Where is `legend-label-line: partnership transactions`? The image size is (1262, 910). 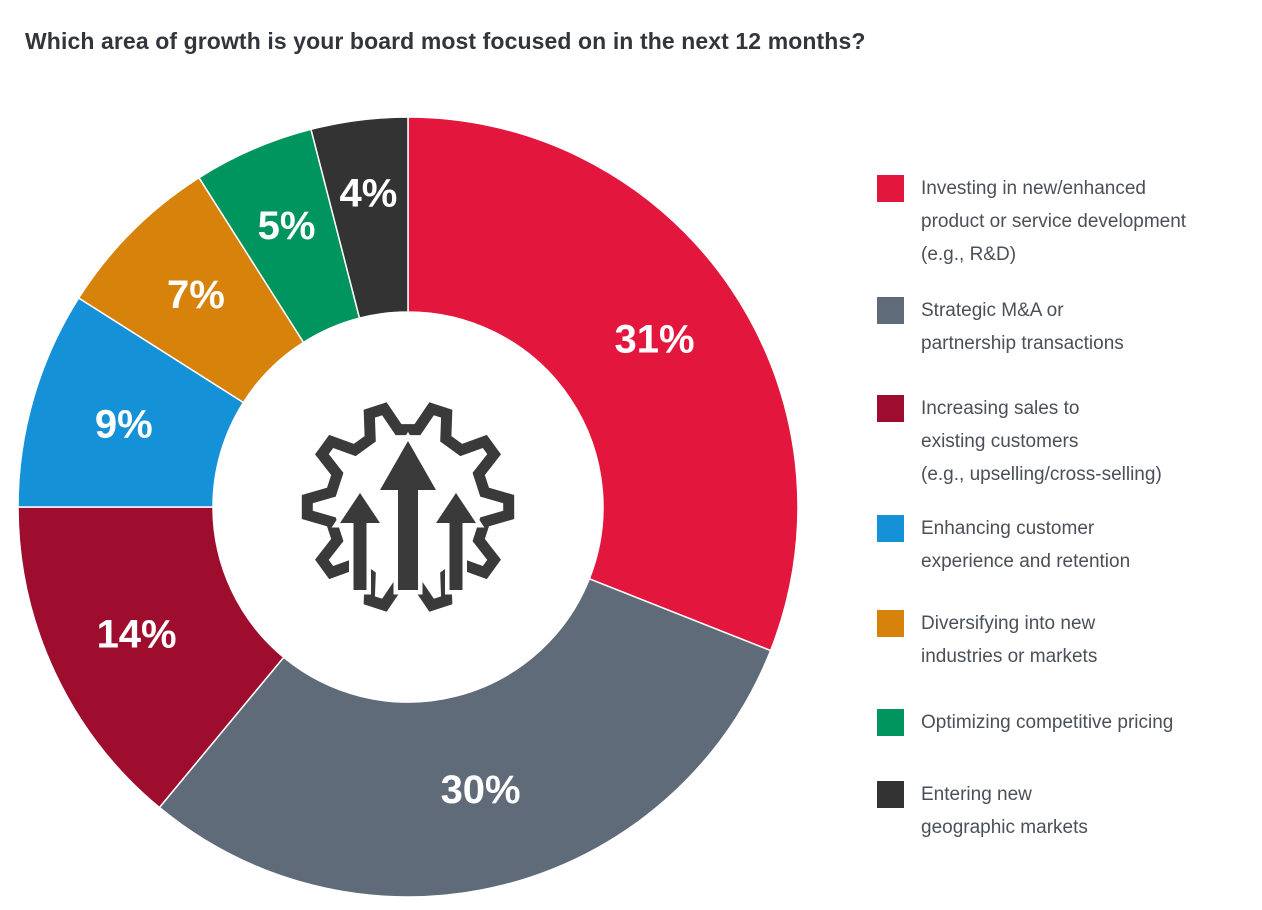
legend-label-line: partnership transactions is located at coordinates (1022, 343).